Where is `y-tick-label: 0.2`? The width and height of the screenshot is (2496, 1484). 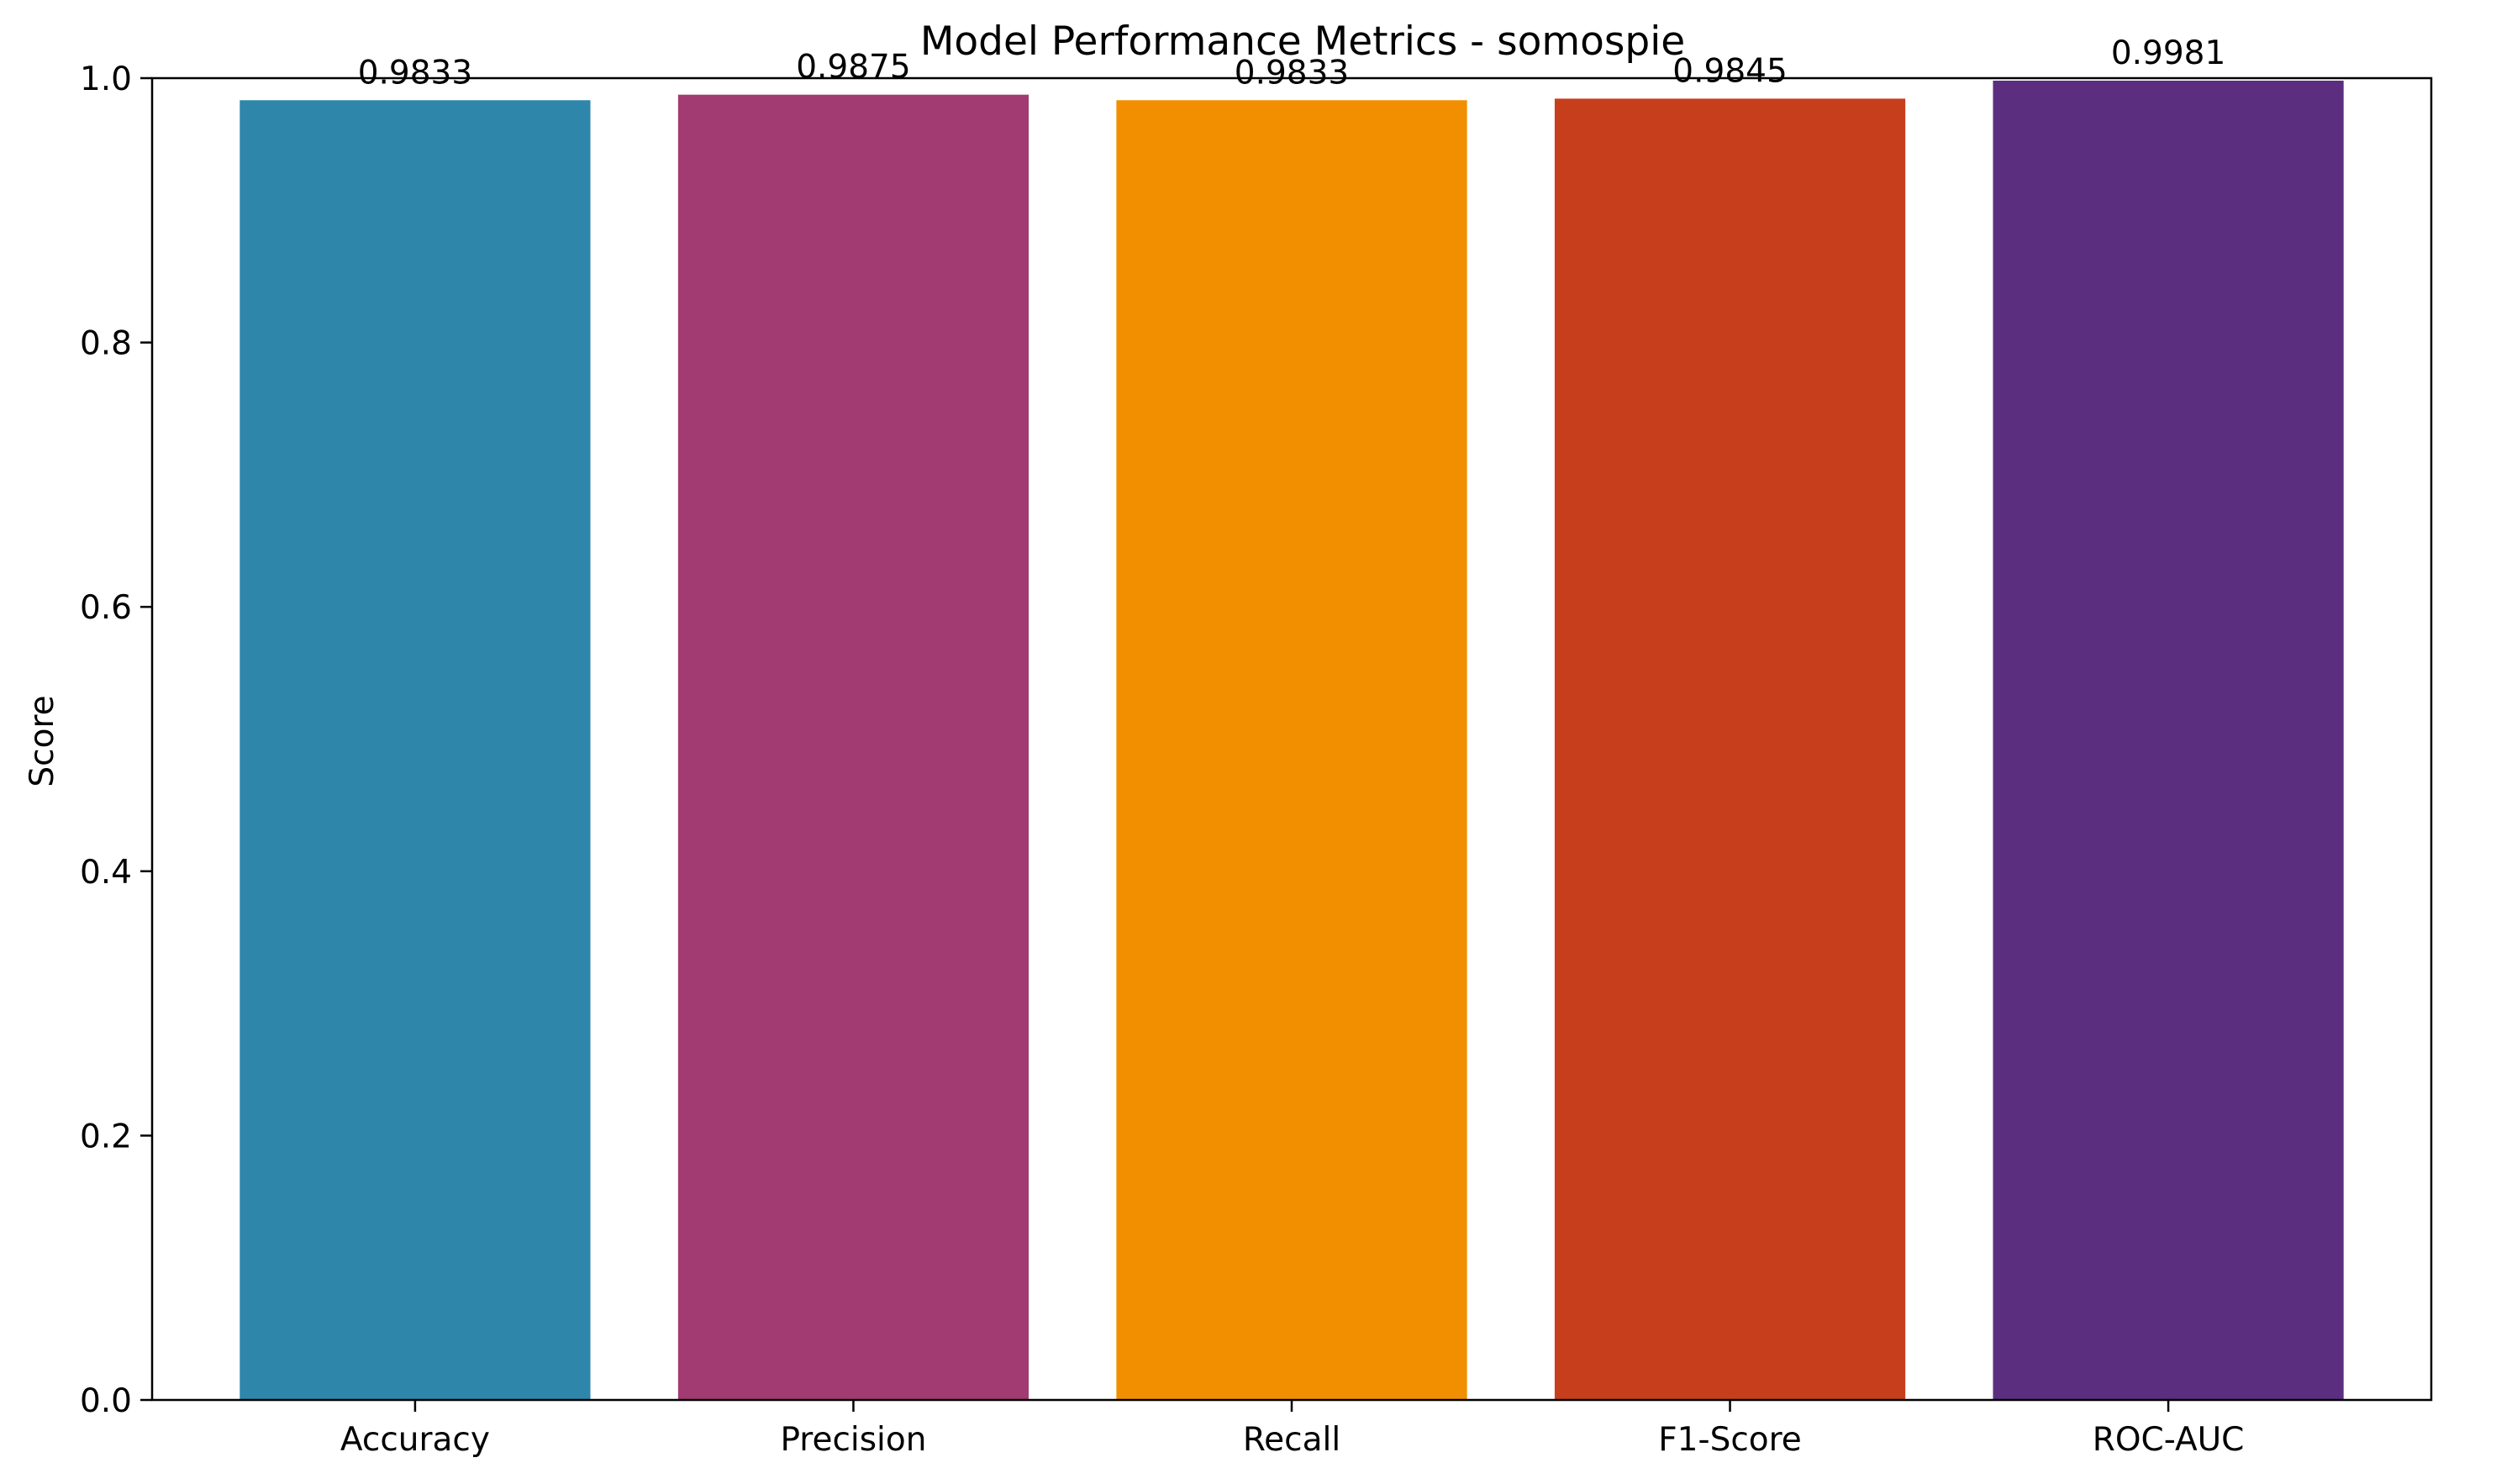 y-tick-label: 0.2 is located at coordinates (106, 1136).